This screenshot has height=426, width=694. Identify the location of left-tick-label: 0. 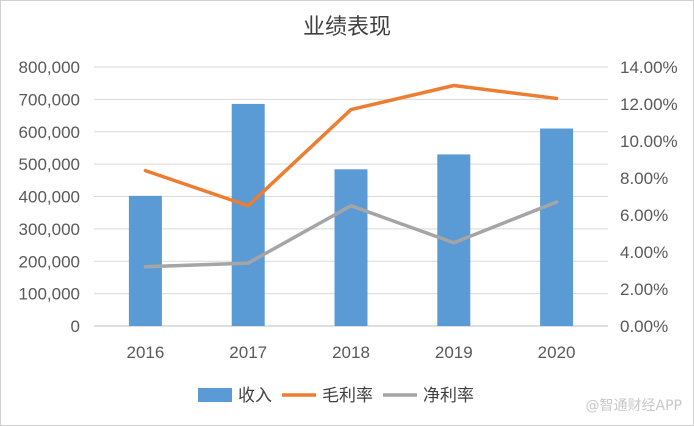
(75, 326).